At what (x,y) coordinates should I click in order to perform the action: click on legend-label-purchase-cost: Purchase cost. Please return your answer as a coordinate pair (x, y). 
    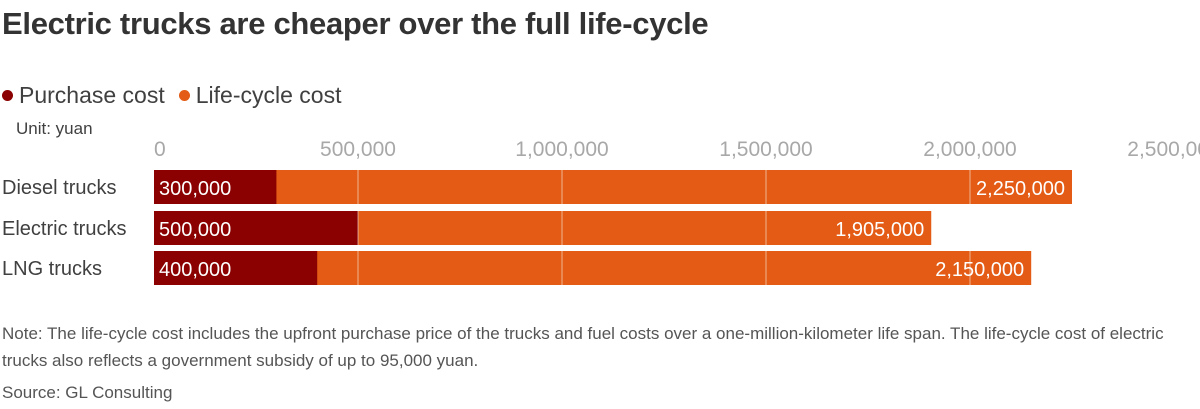
    Looking at the image, I should click on (92, 95).